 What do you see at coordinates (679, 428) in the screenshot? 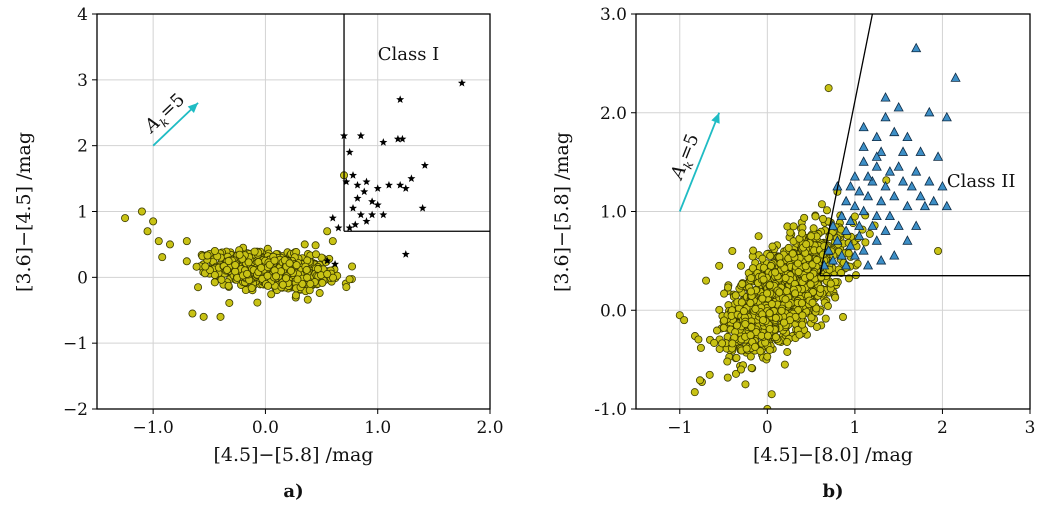
I see `x-tick-label: −1` at bounding box center [679, 428].